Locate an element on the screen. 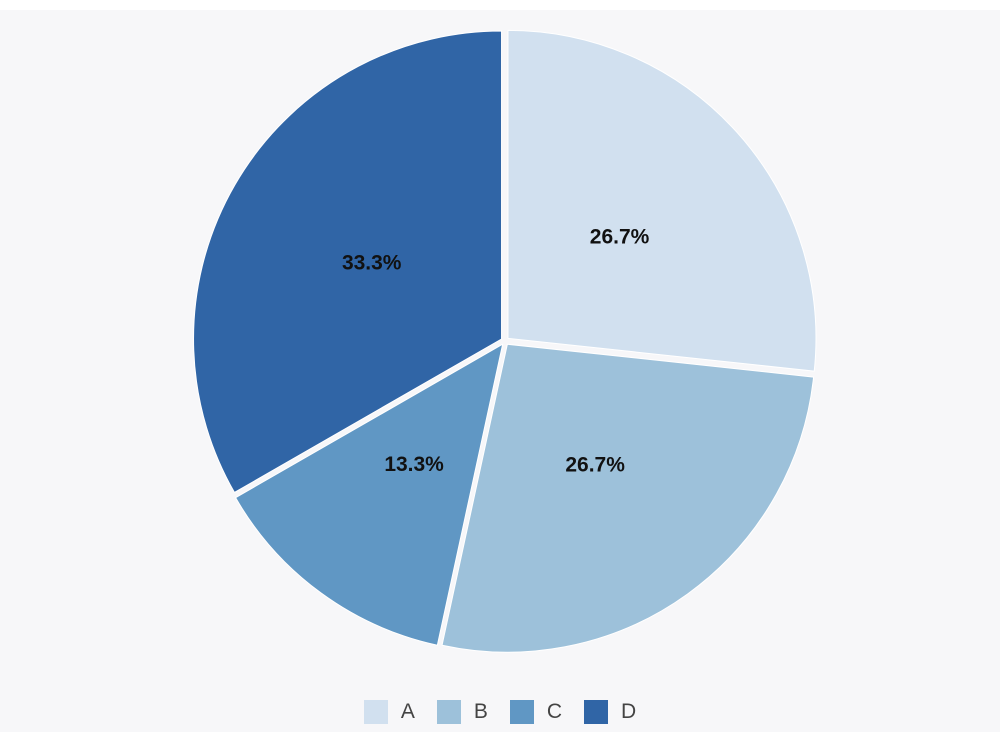  pie-slice-c is located at coordinates (369, 494).